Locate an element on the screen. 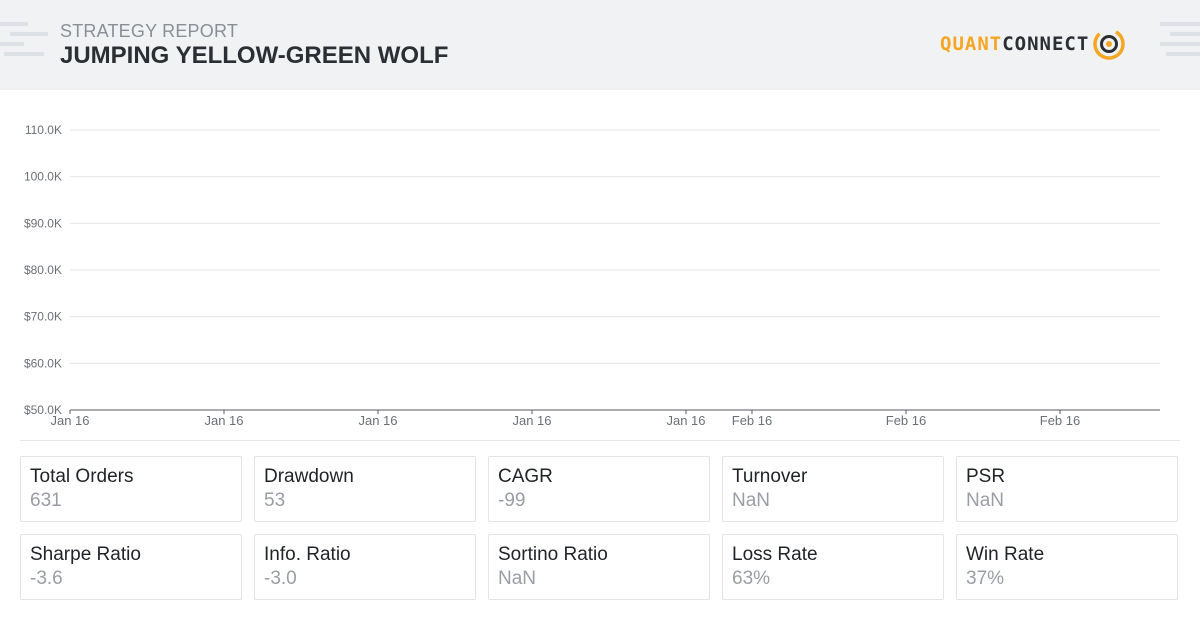  y-tick-label: $90.0K is located at coordinates (43, 223).